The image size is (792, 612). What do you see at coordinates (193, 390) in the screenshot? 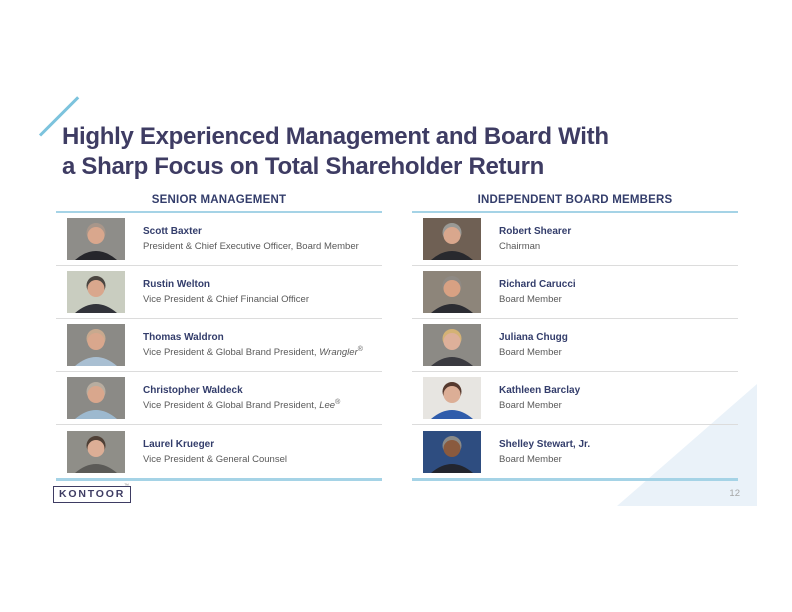
I see `member-name: Christopher Waldeck` at bounding box center [193, 390].